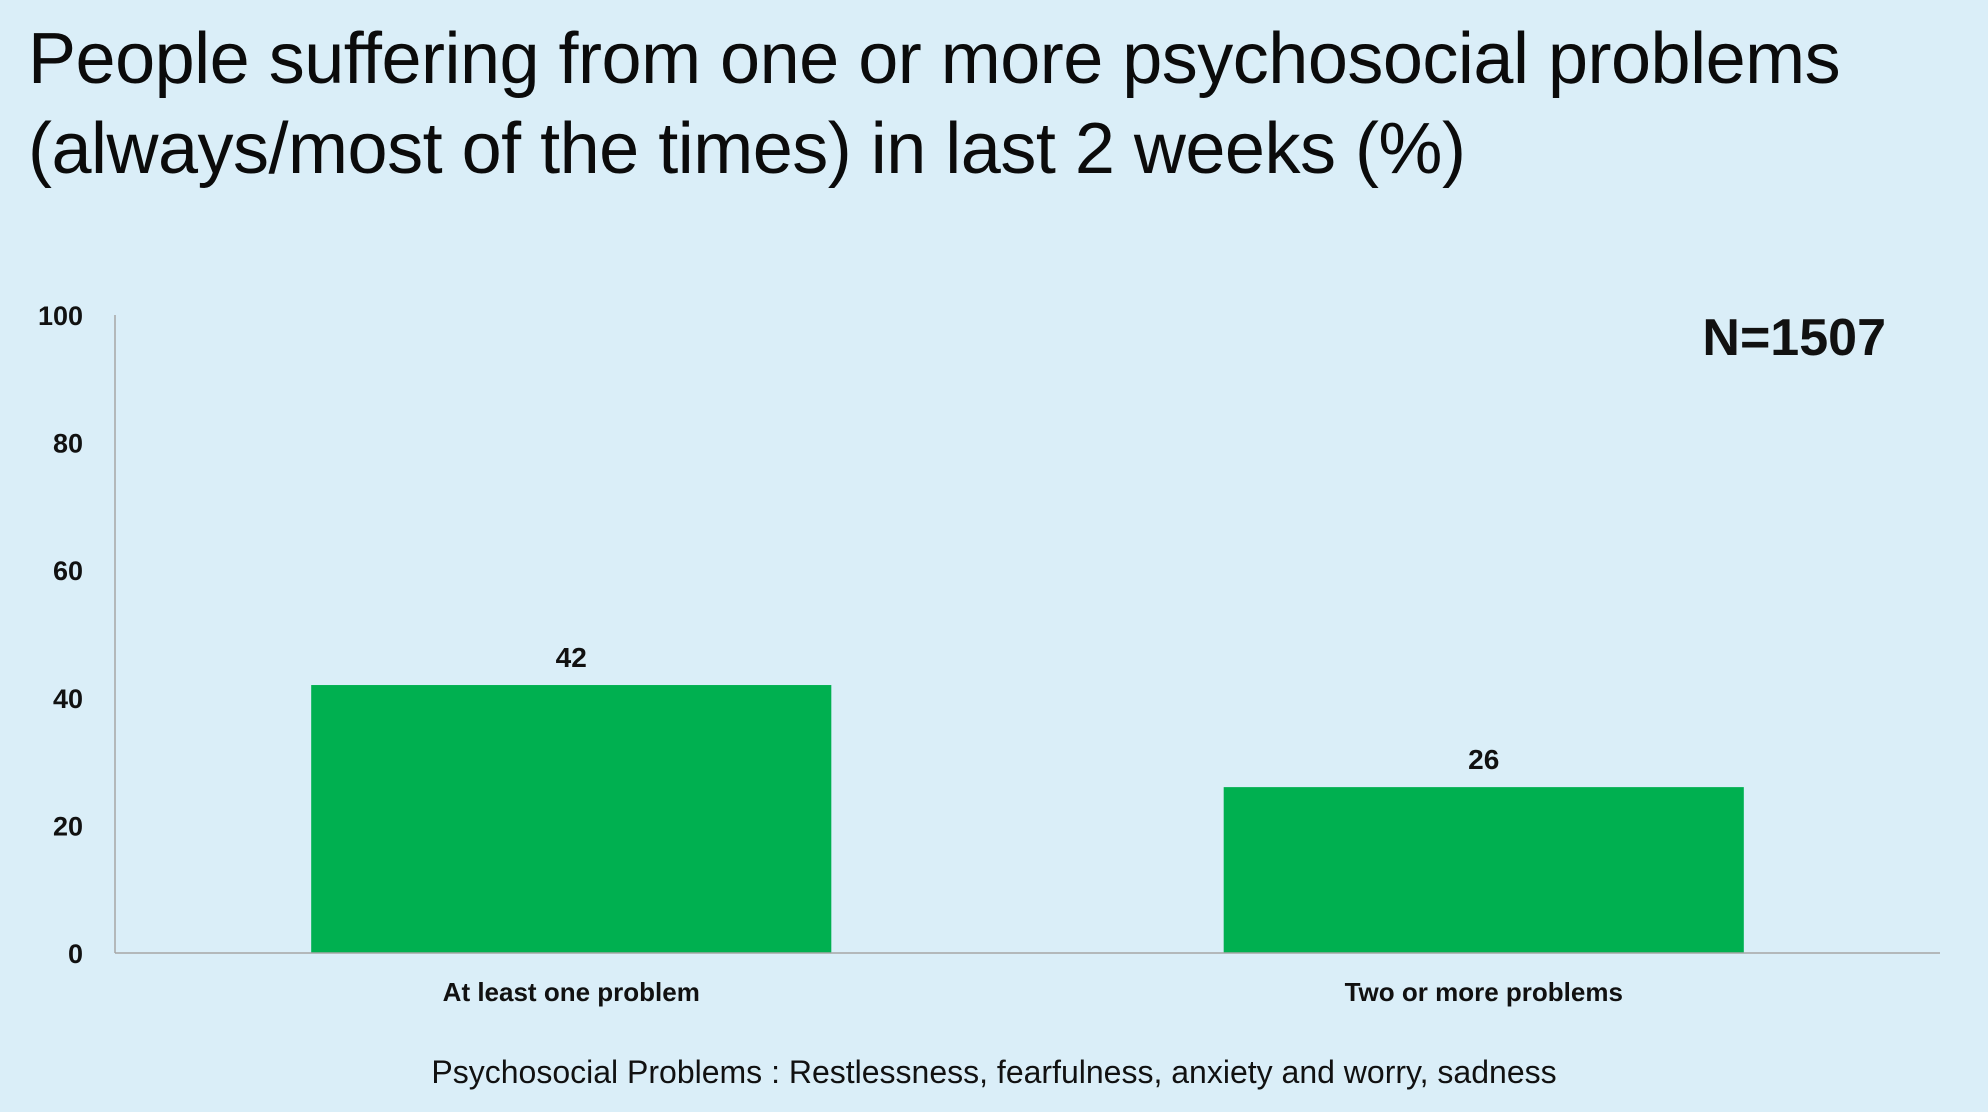 The width and height of the screenshot is (1988, 1112). Describe the element at coordinates (1033, 992) in the screenshot. I see `x-axis-category-labels: At least one problem Two or more problems` at that location.